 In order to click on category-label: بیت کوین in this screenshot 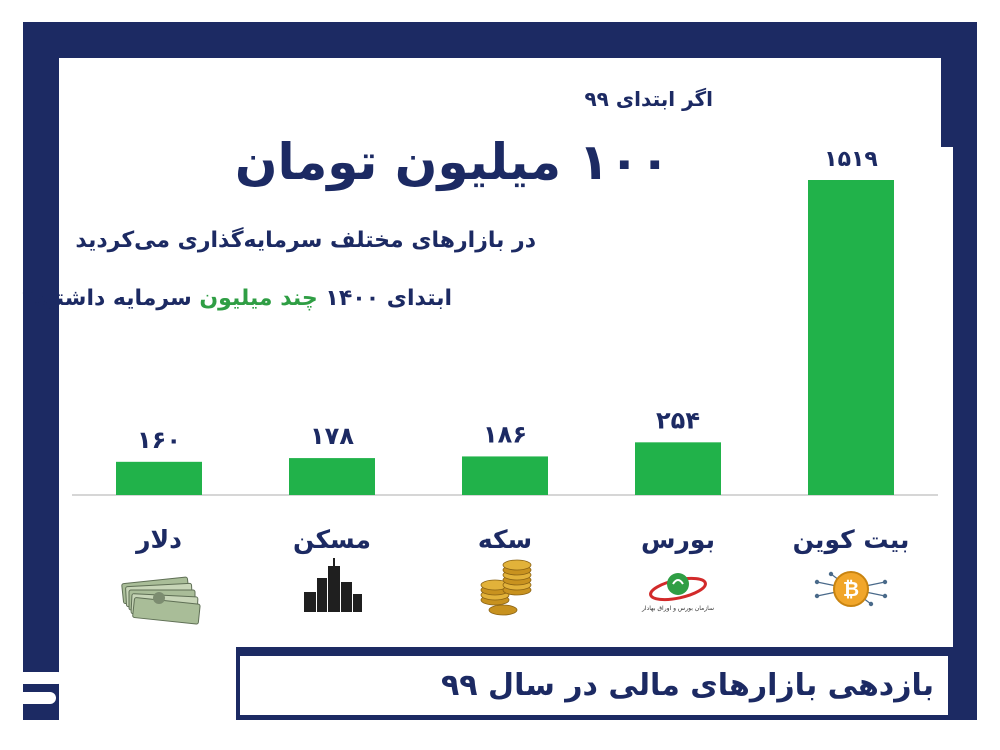, I will do `click(851, 540)`.